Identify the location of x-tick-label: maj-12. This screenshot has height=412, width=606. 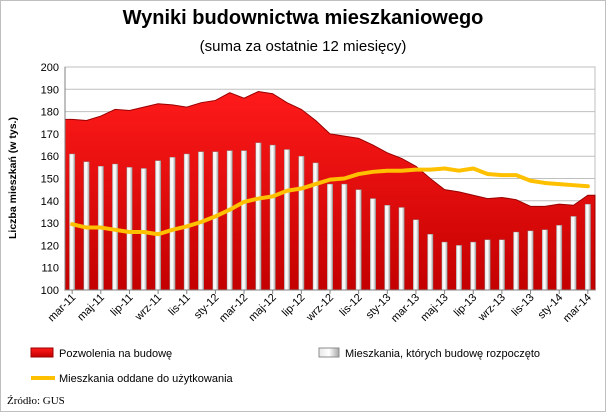
(263, 308).